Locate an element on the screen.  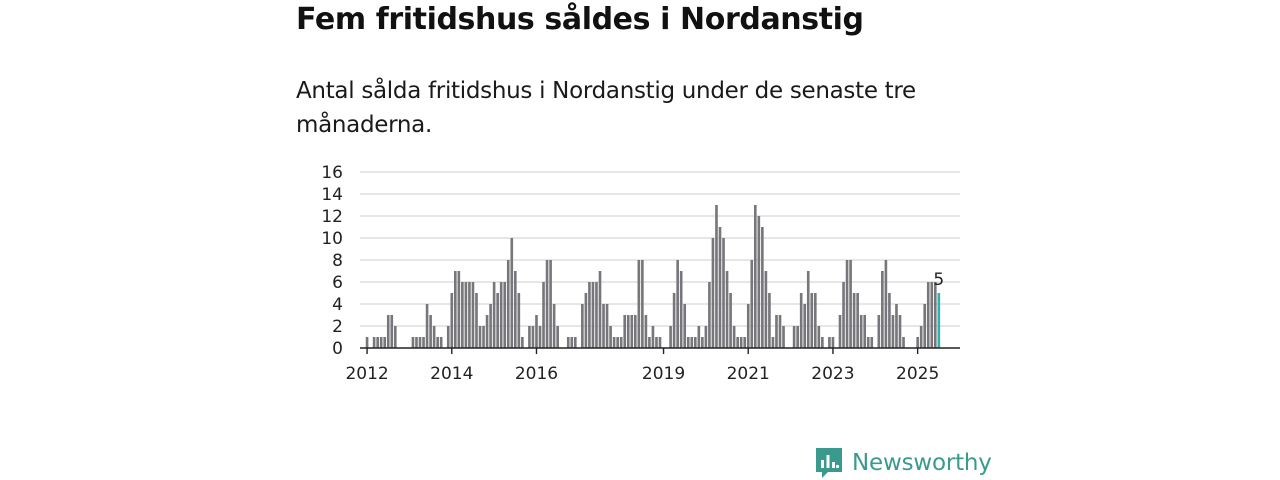
y-tick-label: 14 is located at coordinates (332, 195).